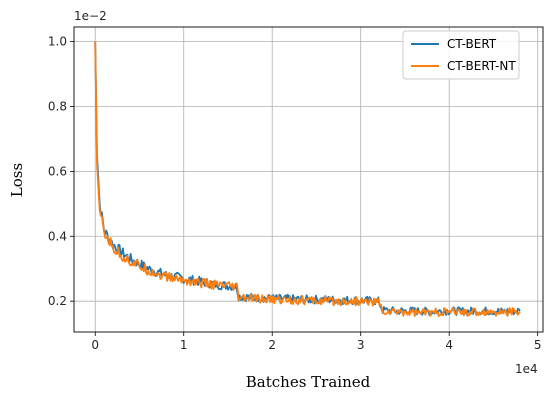  Describe the element at coordinates (184, 345) in the screenshot. I see `x-tick-label: 1` at that location.